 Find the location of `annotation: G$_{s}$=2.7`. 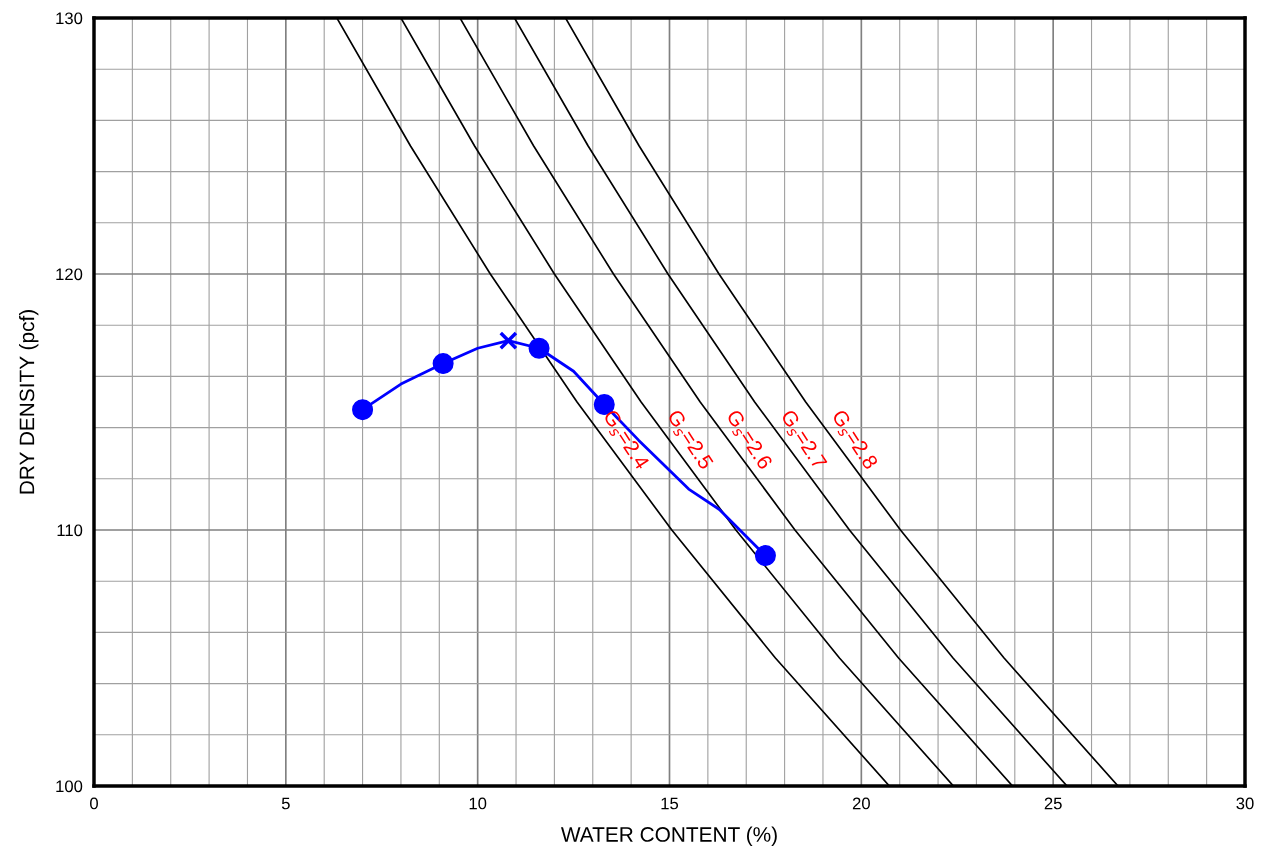

annotation: G$_{s}$=2.7 is located at coordinates (802, 440).